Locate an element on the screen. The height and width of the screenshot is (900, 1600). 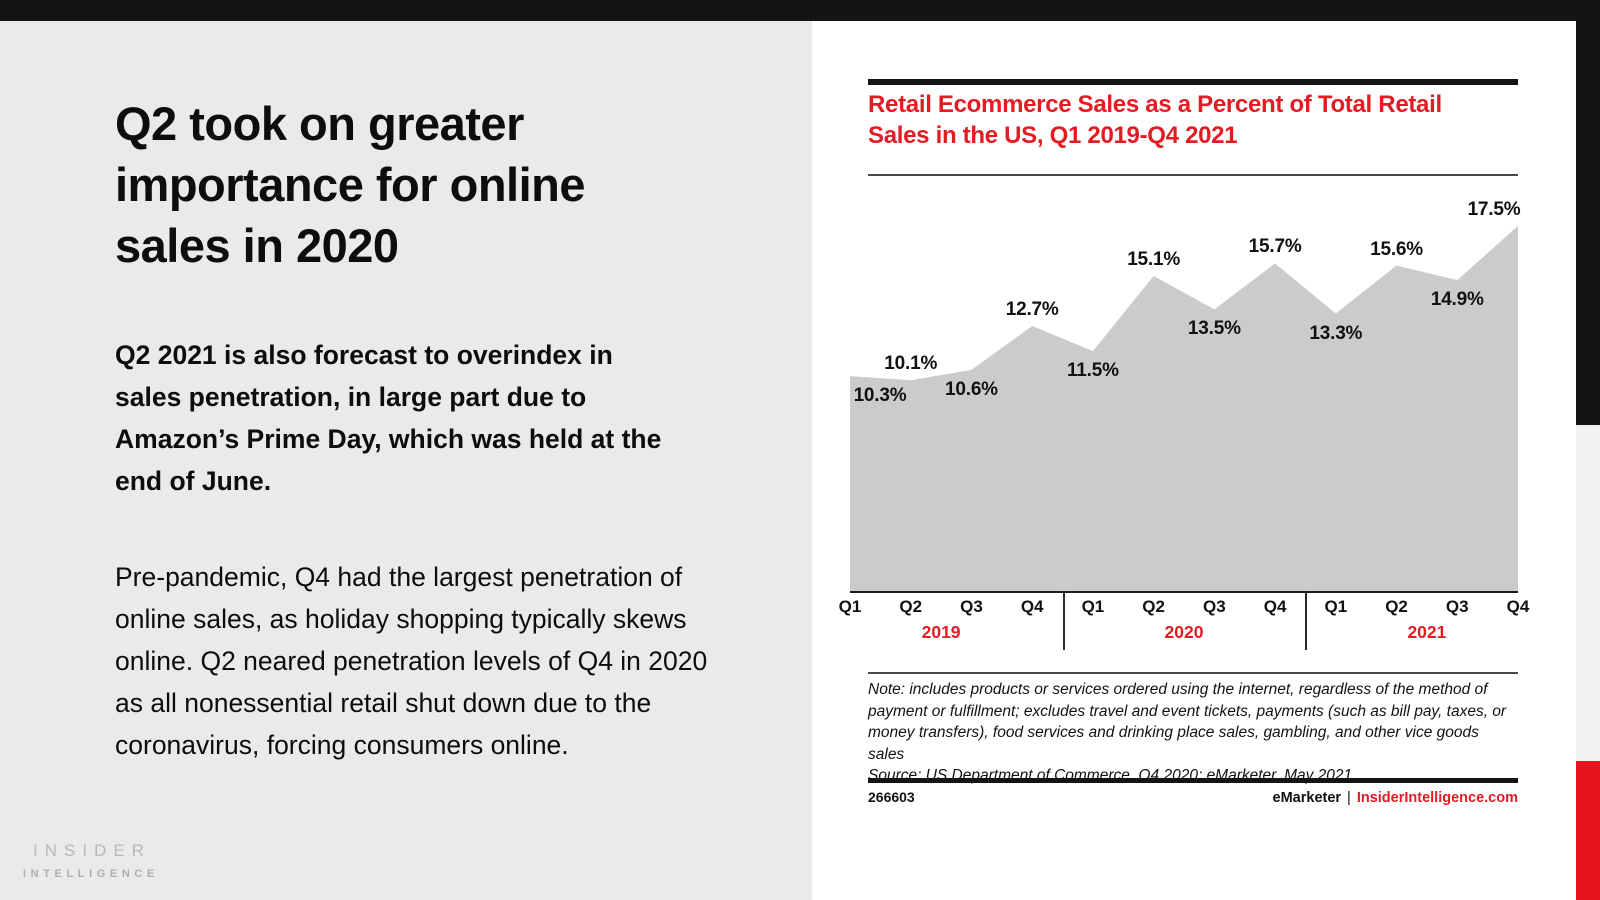
chart-footer: 266603 eMarketer | InsiderIntelligence.com is located at coordinates (1193, 797).